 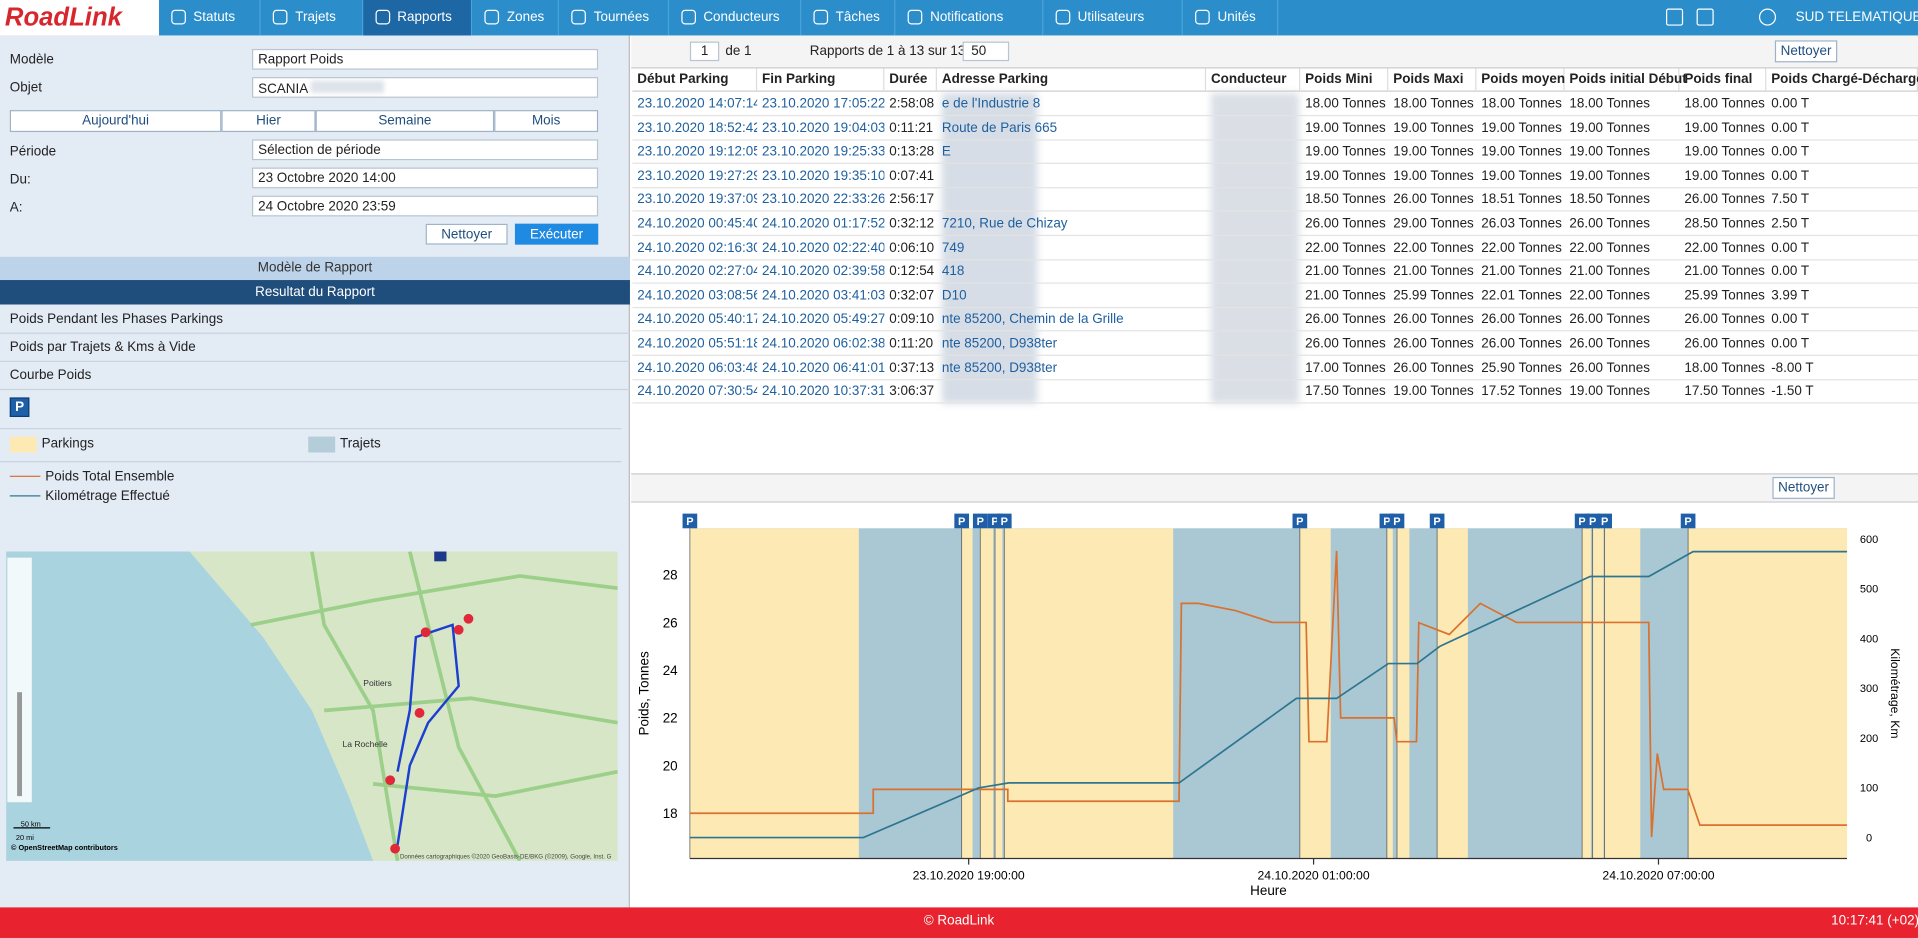 What do you see at coordinates (425, 178) in the screenshot?
I see `input: 23 Octobre 2020 14:00` at bounding box center [425, 178].